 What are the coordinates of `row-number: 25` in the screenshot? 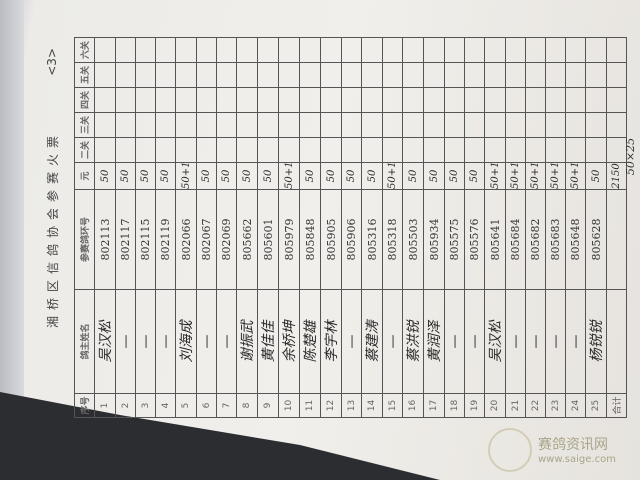 It's located at (596, 405).